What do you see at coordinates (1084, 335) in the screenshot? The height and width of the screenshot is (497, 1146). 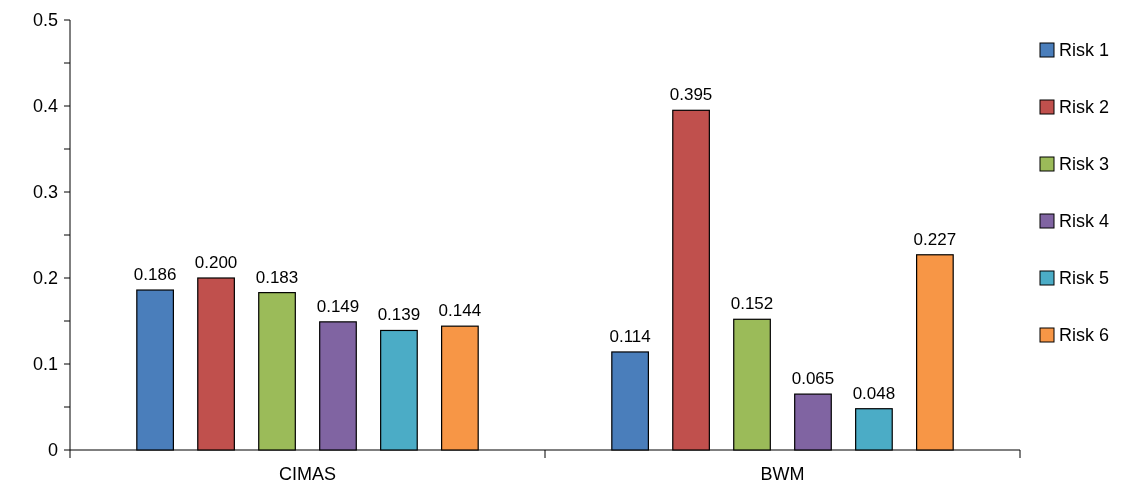 I see `legend-label: Risk 6` at bounding box center [1084, 335].